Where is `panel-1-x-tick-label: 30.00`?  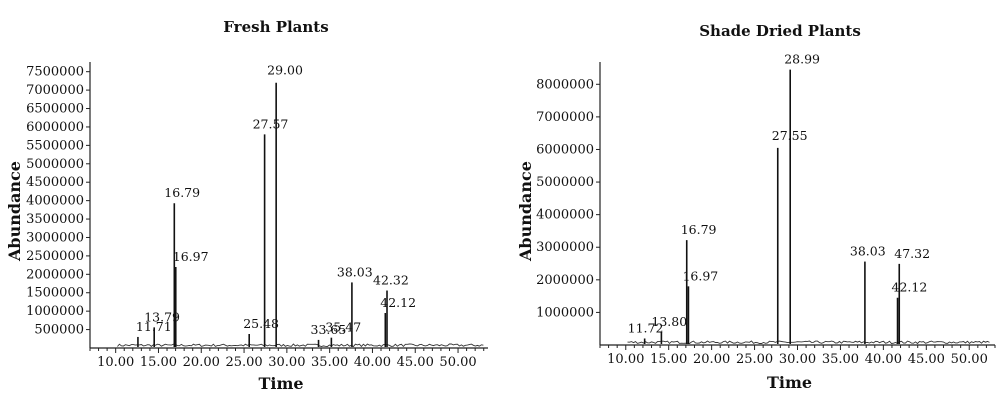
panel-1-x-tick-label: 30.00 is located at coordinates (286, 362).